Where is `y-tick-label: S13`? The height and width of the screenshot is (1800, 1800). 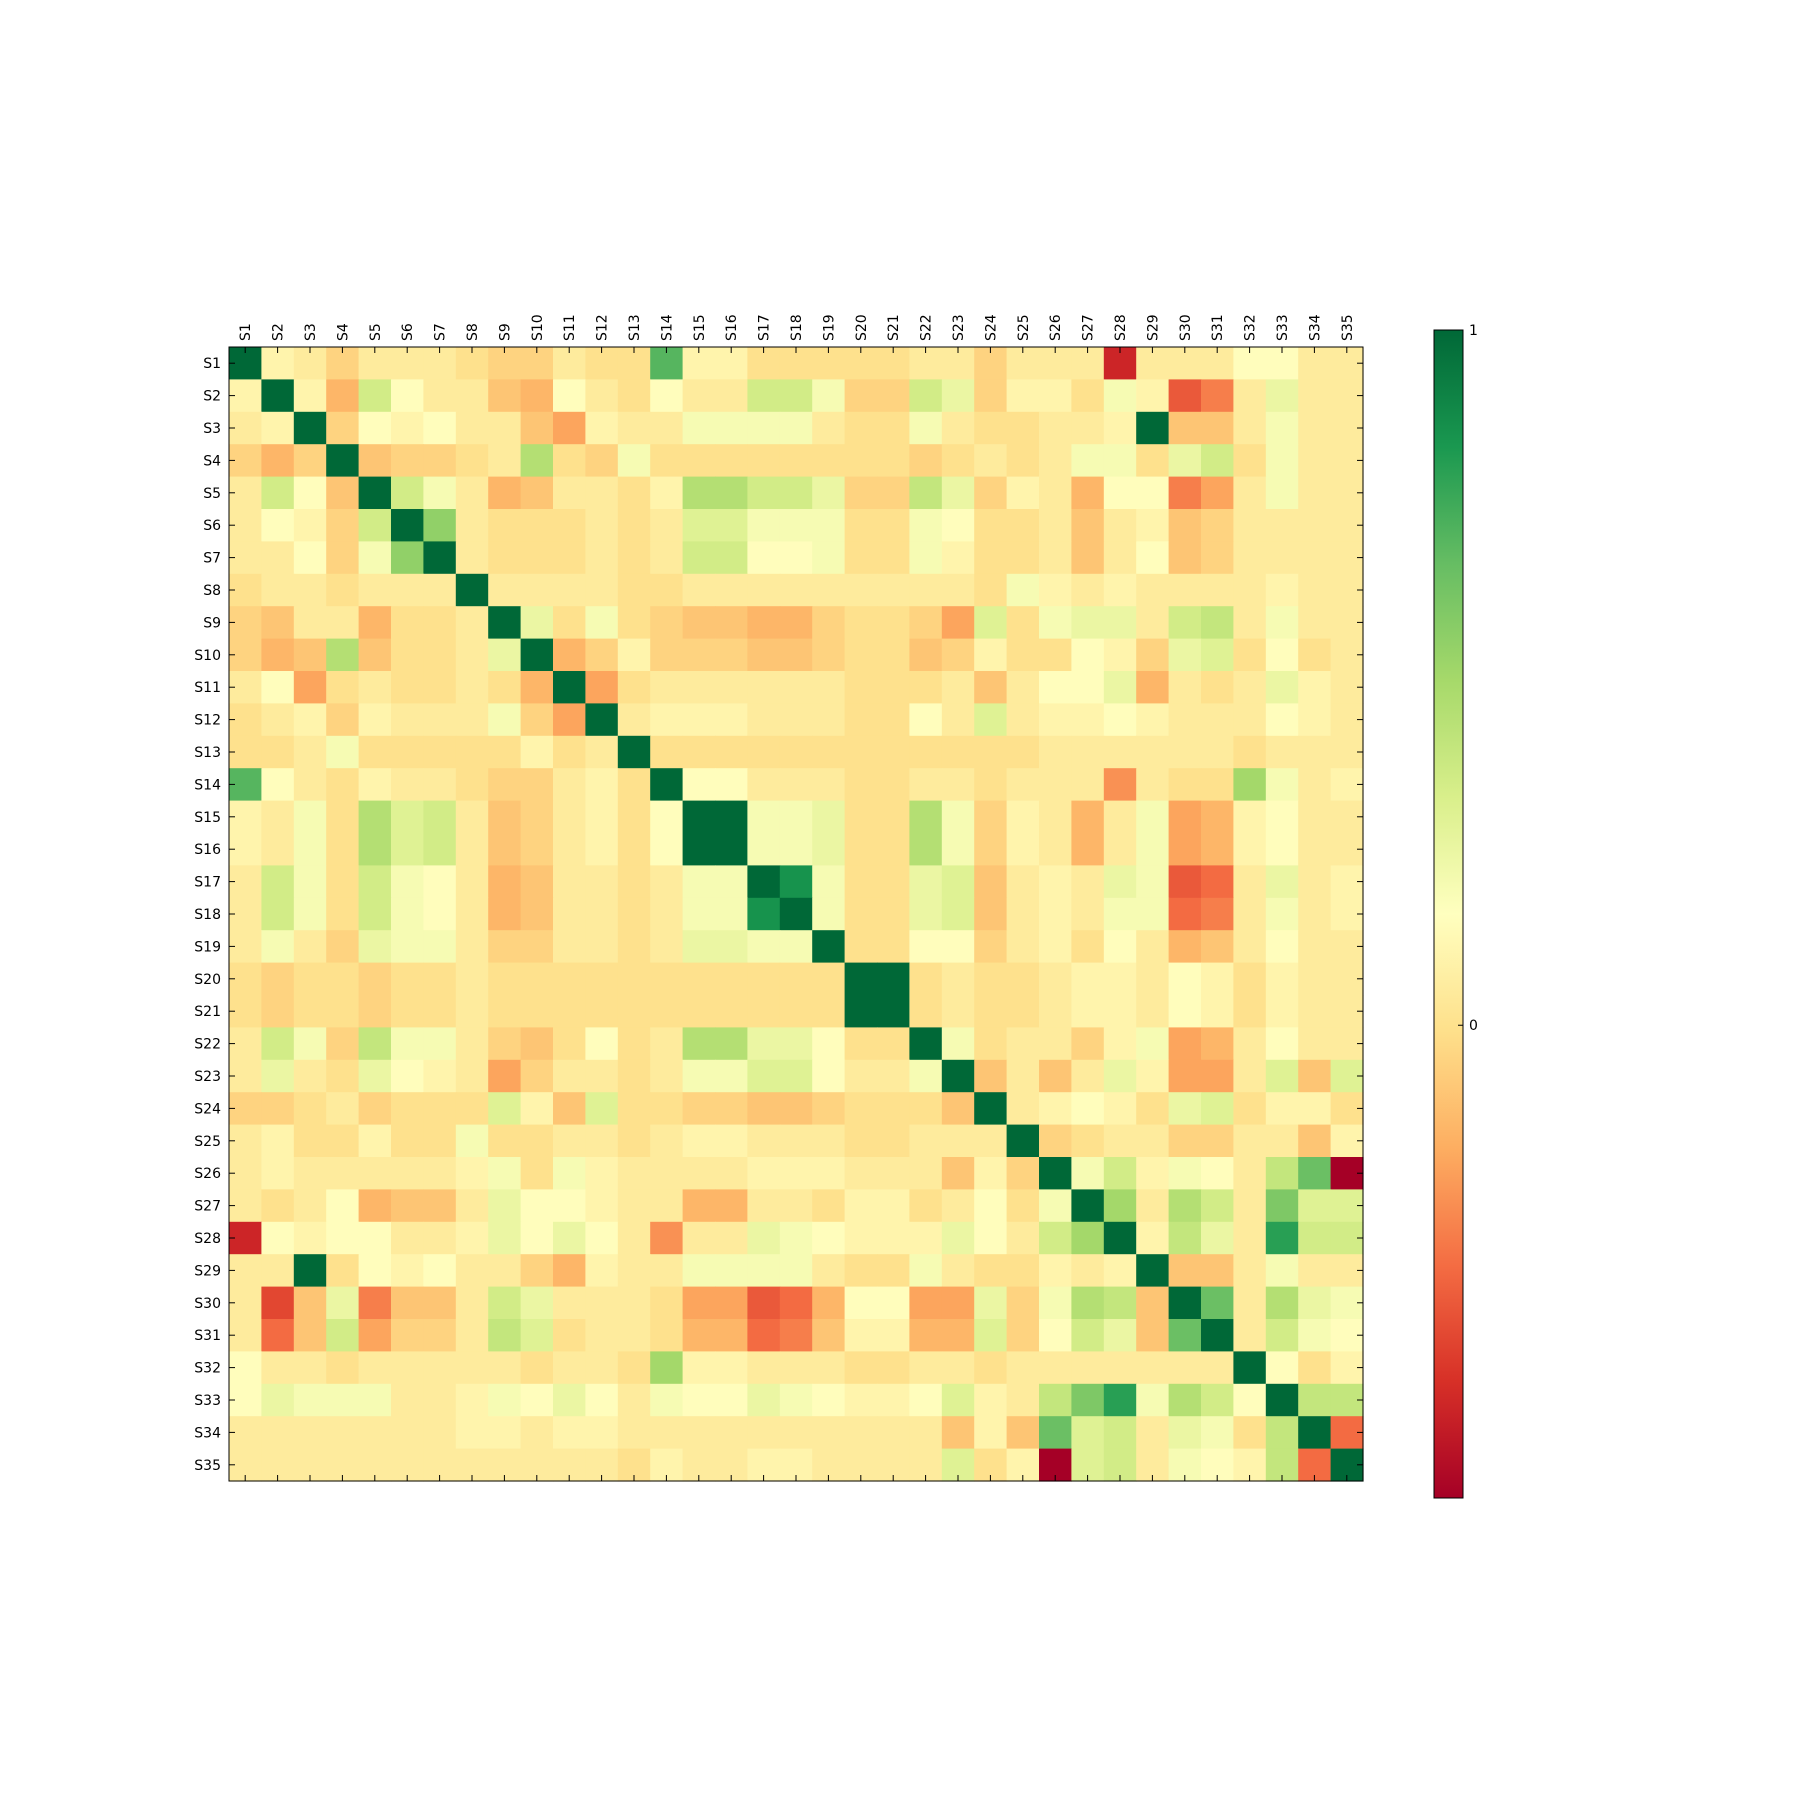
y-tick-label: S13 is located at coordinates (207, 753).